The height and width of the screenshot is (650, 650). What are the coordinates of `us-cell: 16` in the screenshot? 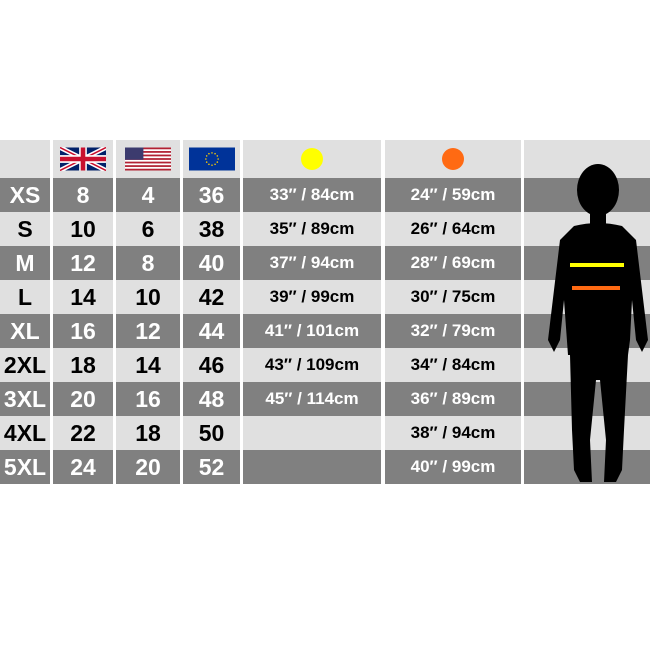 It's located at (148, 399).